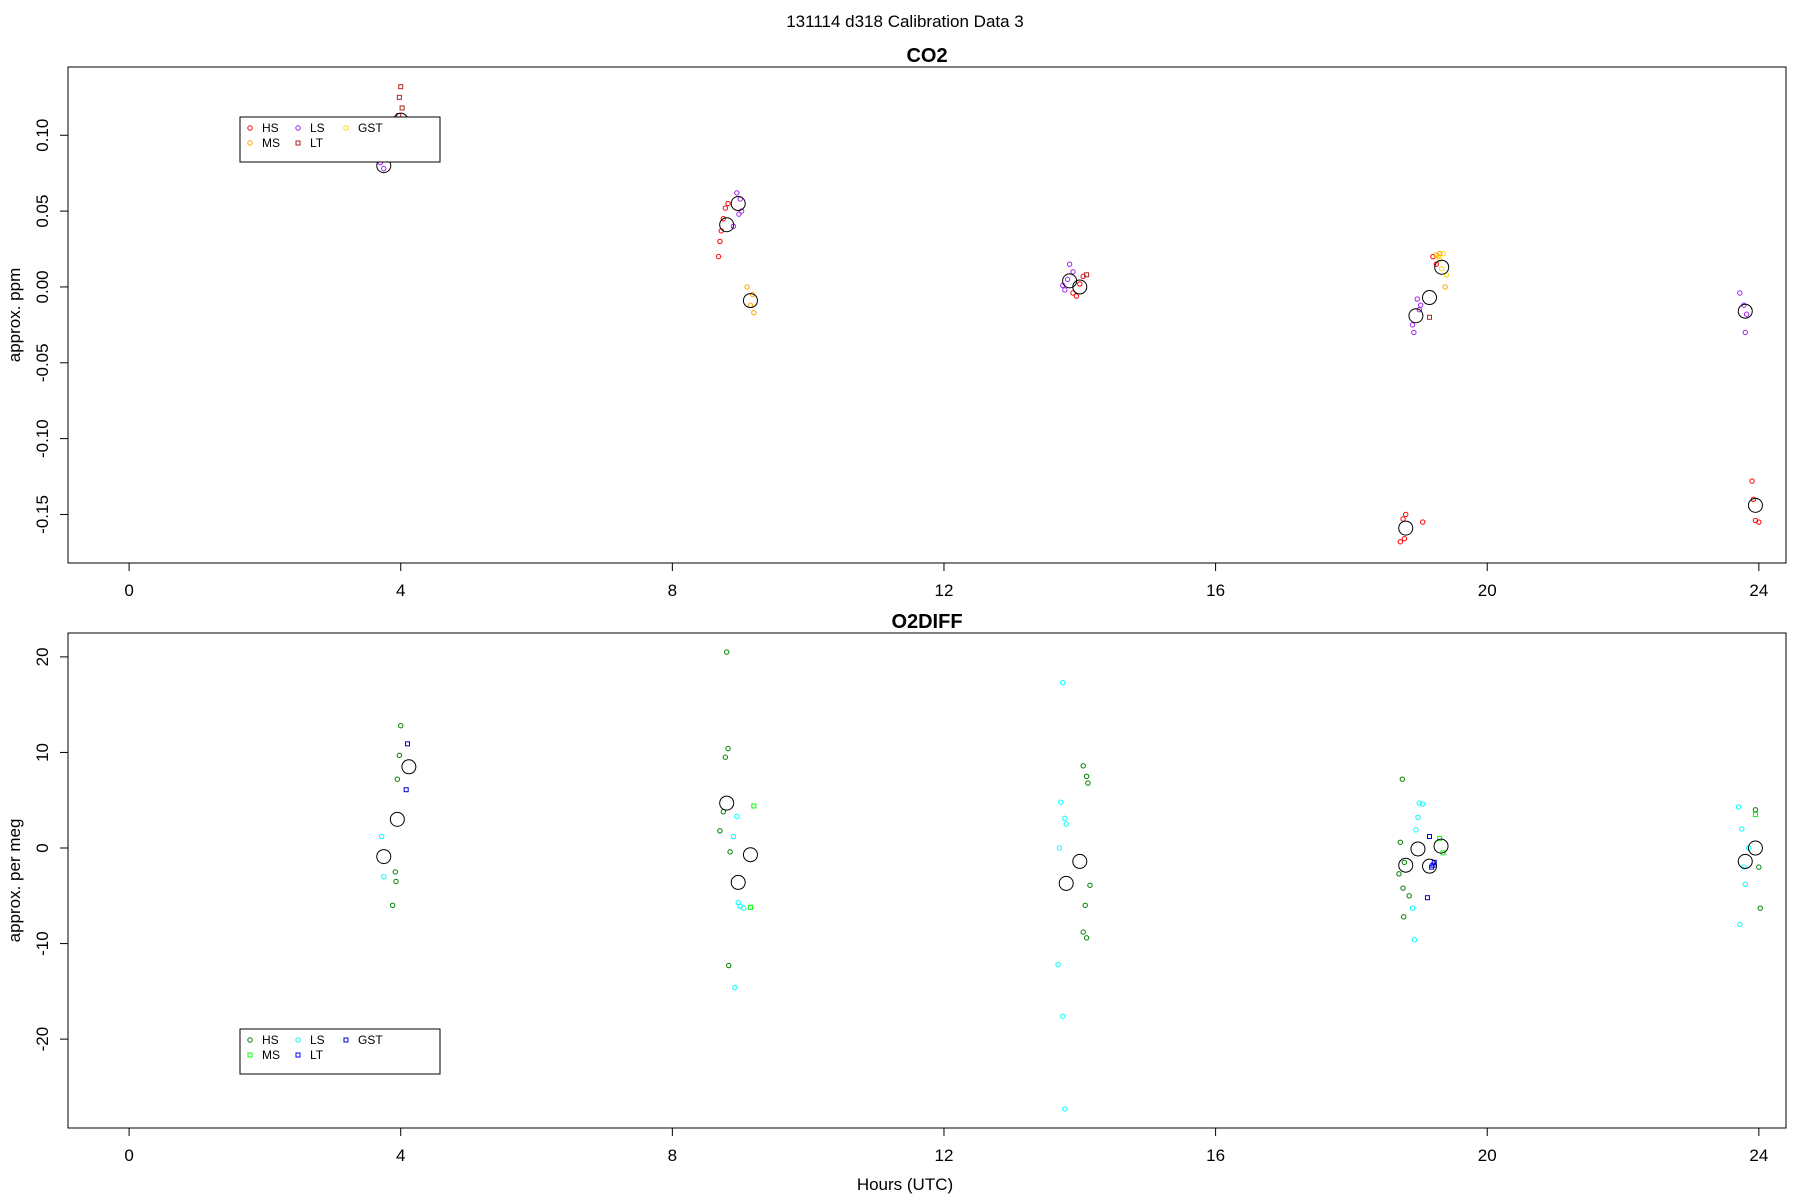 The height and width of the screenshot is (1200, 1800). I want to click on series-mean, so click(1069, 825).